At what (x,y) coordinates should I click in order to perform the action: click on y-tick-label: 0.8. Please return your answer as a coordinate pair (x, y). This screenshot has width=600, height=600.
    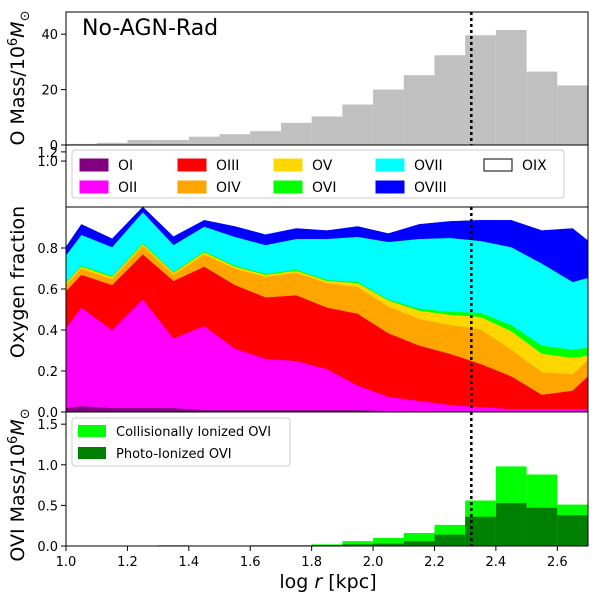
    Looking at the image, I should click on (47, 249).